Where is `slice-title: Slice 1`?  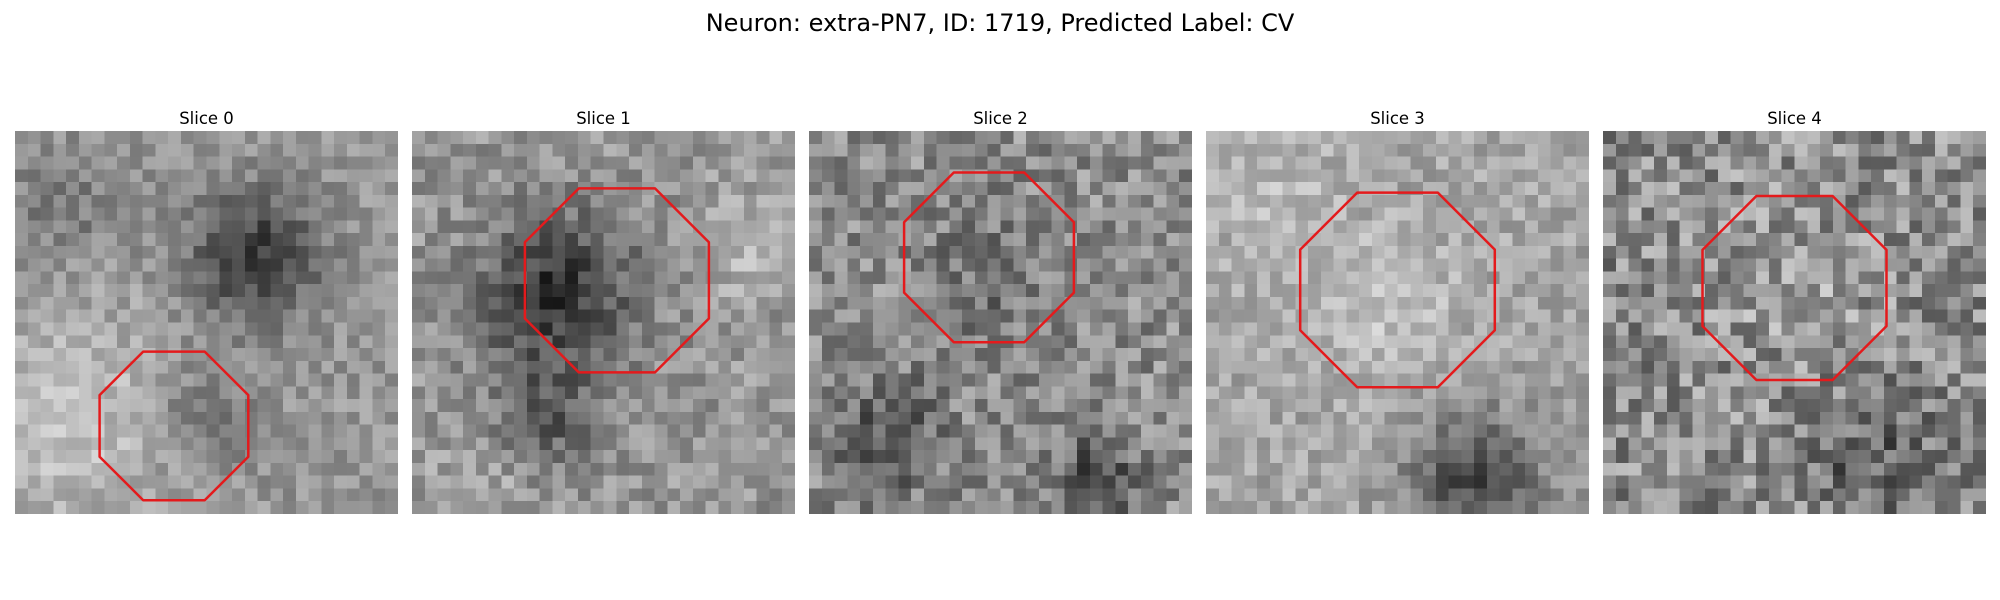 slice-title: Slice 1 is located at coordinates (603, 118).